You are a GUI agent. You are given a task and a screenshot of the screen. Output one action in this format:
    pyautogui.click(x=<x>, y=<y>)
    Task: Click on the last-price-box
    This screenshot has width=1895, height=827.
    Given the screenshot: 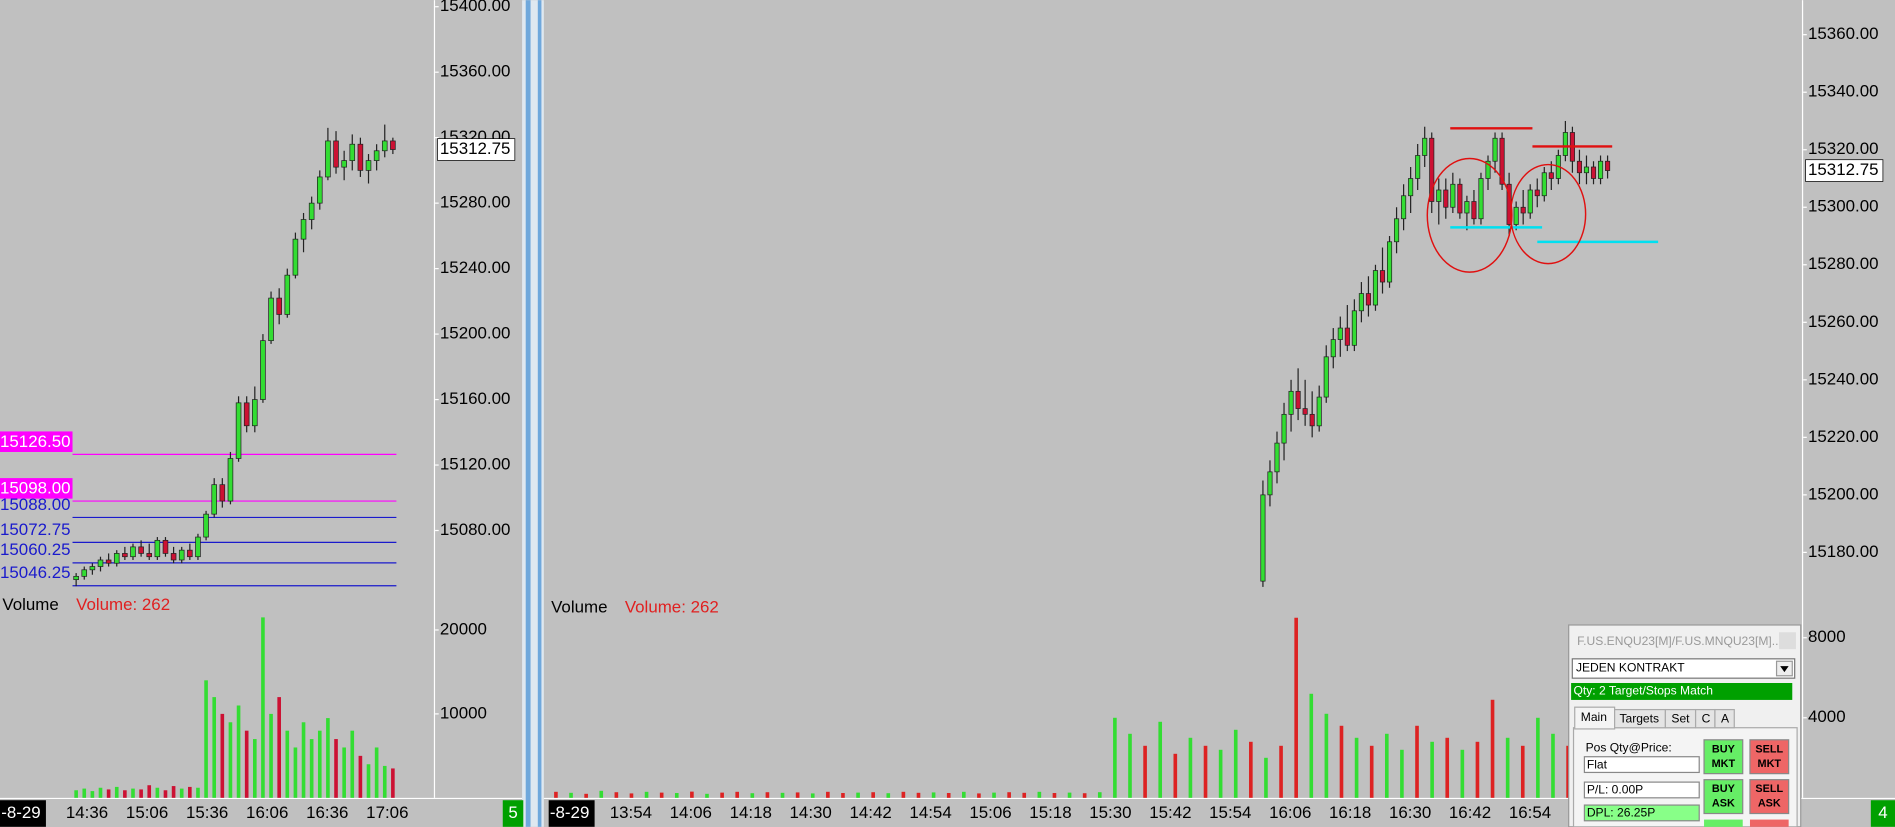 What is the action you would take?
    pyautogui.click(x=1844, y=170)
    